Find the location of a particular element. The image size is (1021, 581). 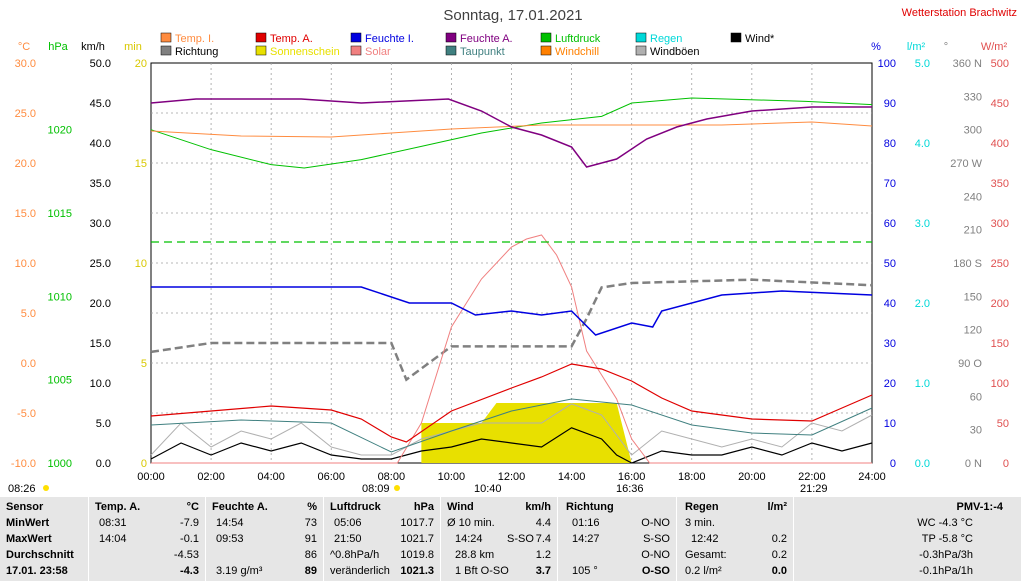

series-taupunkt is located at coordinates (511, 425).